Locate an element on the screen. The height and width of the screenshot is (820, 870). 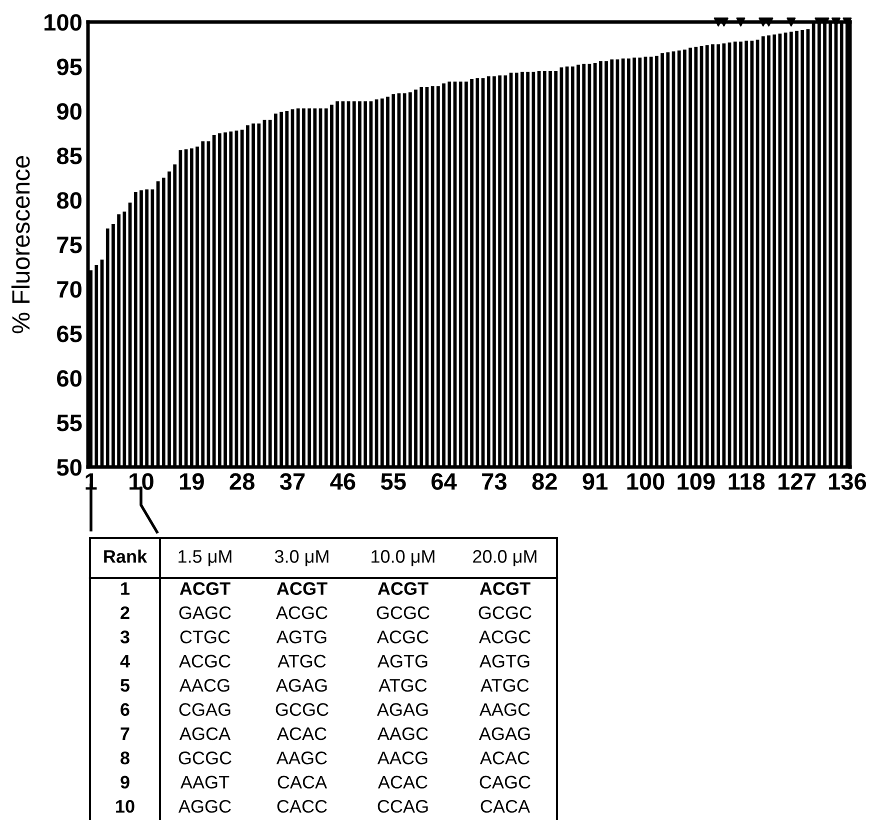
text: 10 is located at coordinates (125, 806).